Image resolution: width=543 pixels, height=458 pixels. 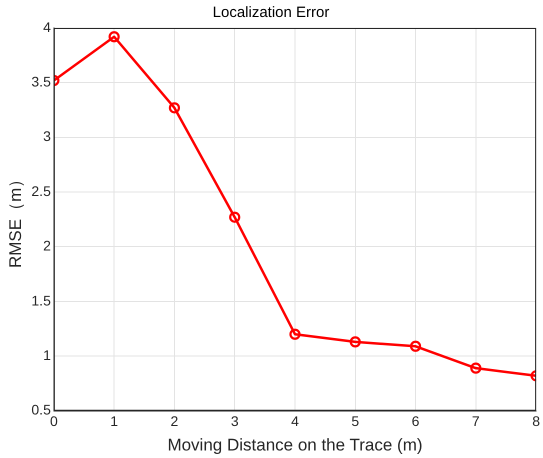 What do you see at coordinates (295, 421) in the screenshot?
I see `x-tick-label: 4` at bounding box center [295, 421].